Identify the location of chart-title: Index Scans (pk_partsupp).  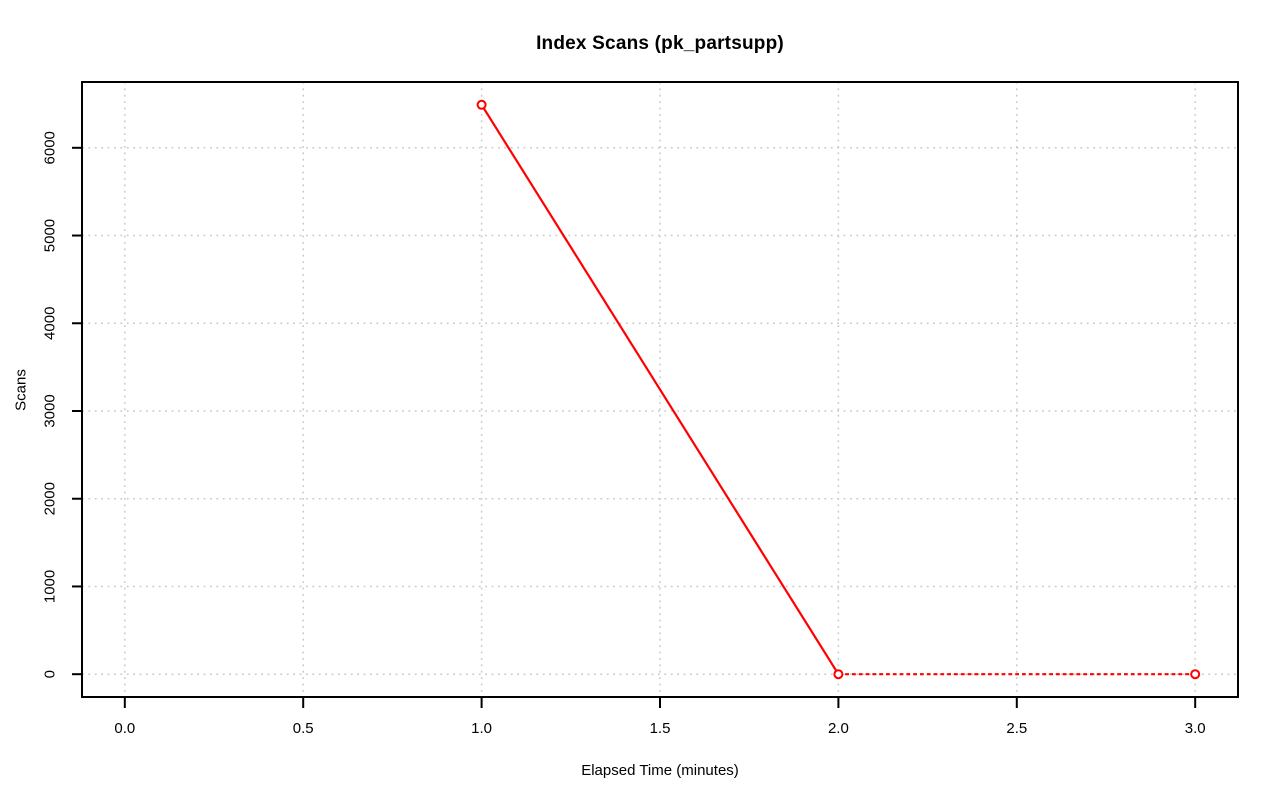
(660, 43).